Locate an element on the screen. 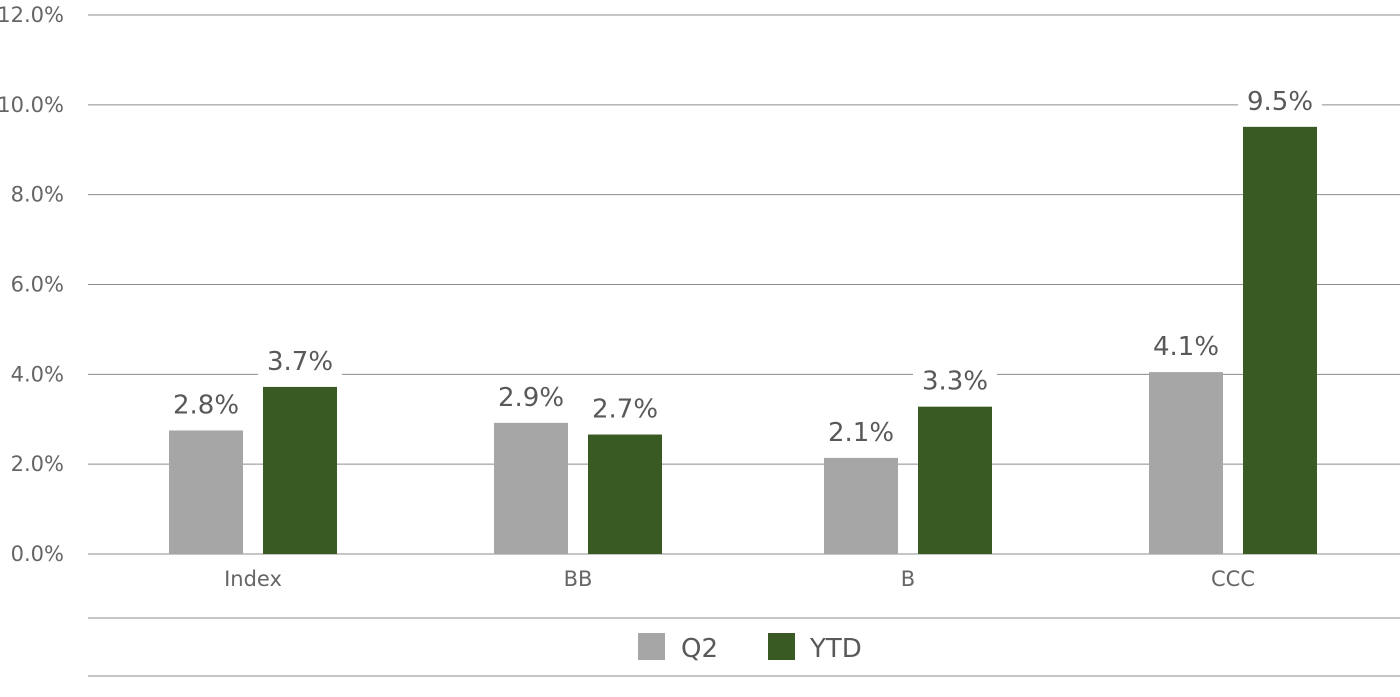  data-label: 9.5% is located at coordinates (1280, 102).